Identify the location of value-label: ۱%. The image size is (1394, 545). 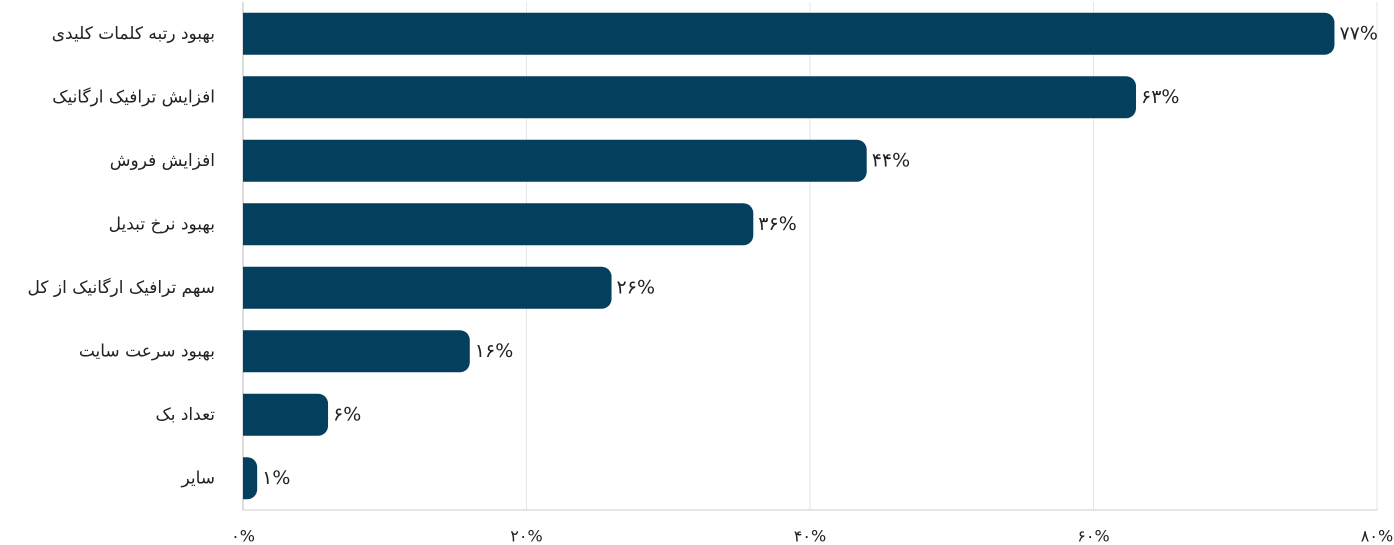
(276, 478).